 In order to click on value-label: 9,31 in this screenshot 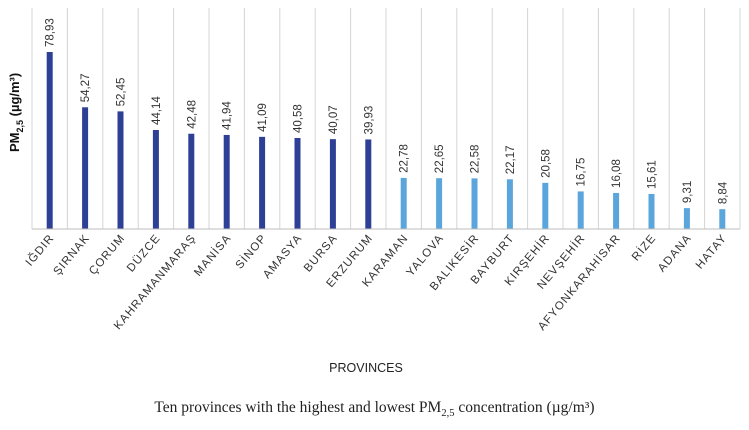, I will do `click(688, 192)`.